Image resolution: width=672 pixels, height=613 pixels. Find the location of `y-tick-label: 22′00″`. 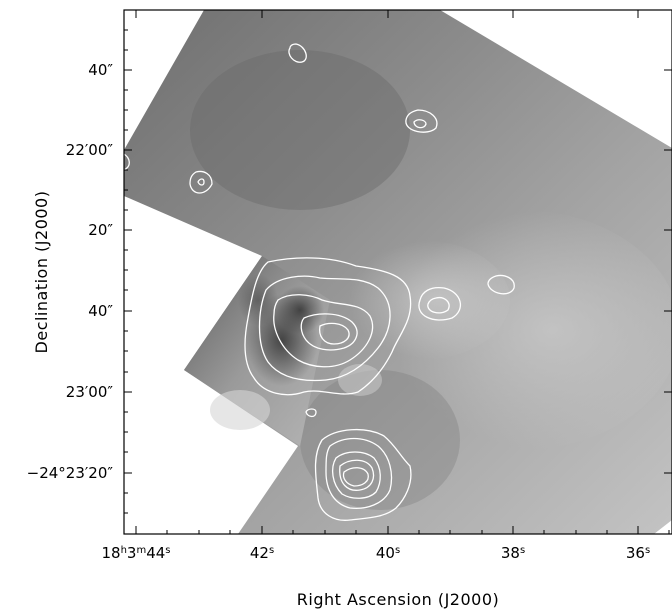

y-tick-label: 22′00″ is located at coordinates (90, 150).